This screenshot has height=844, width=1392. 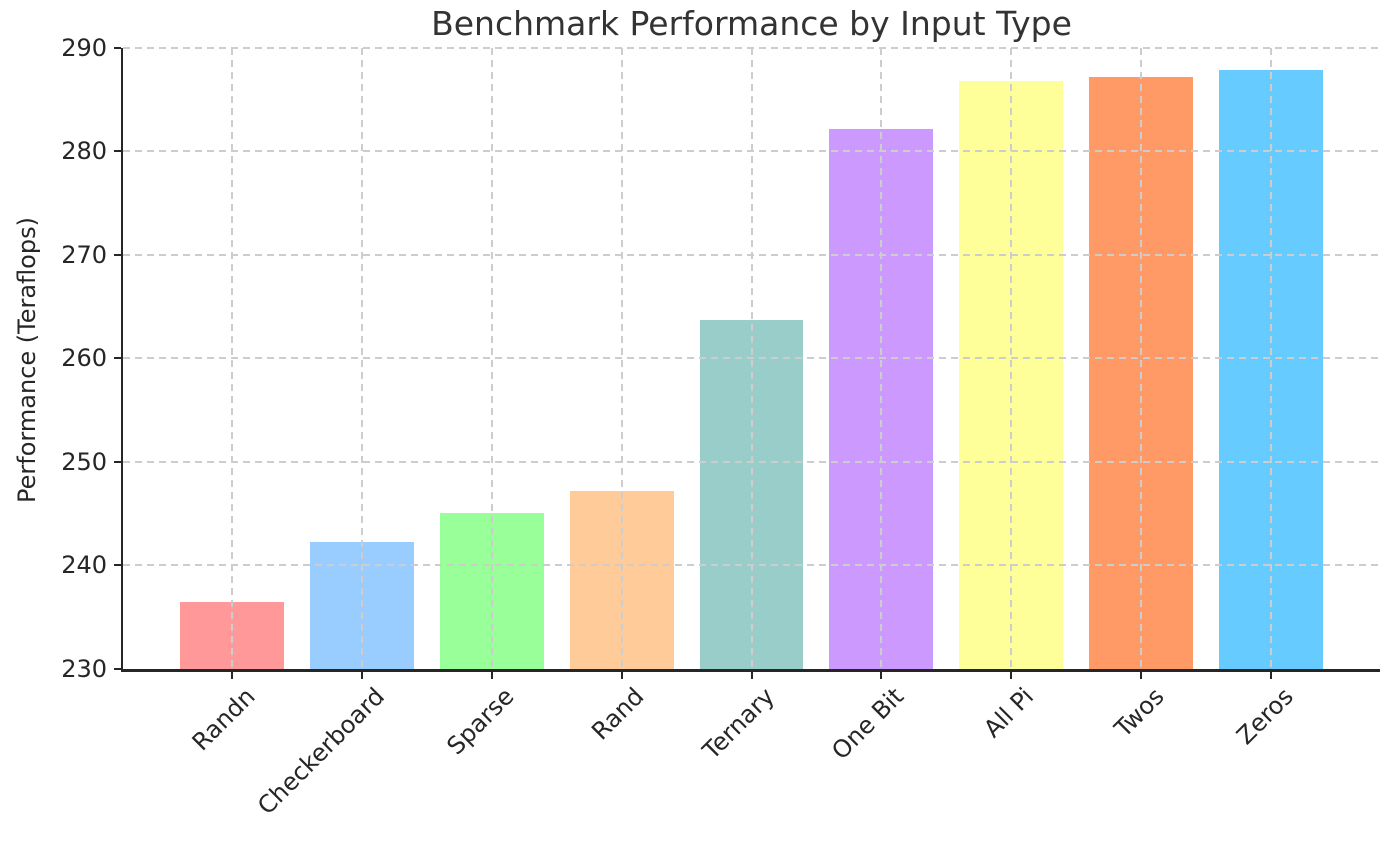 What do you see at coordinates (321, 751) in the screenshot?
I see `x-tick-label-checkerboard: Checkerboard` at bounding box center [321, 751].